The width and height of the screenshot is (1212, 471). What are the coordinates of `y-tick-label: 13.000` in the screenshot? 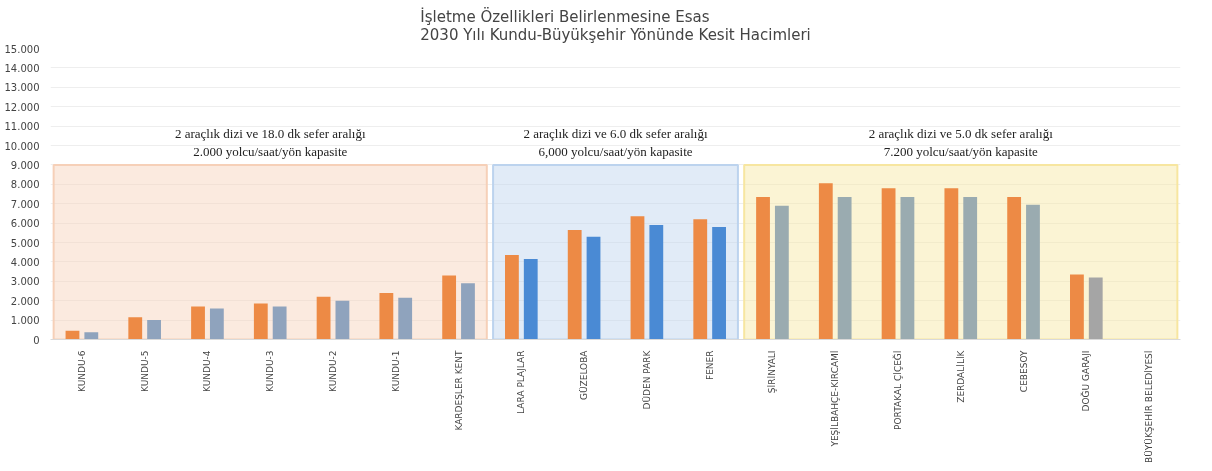 It's located at (22, 88).